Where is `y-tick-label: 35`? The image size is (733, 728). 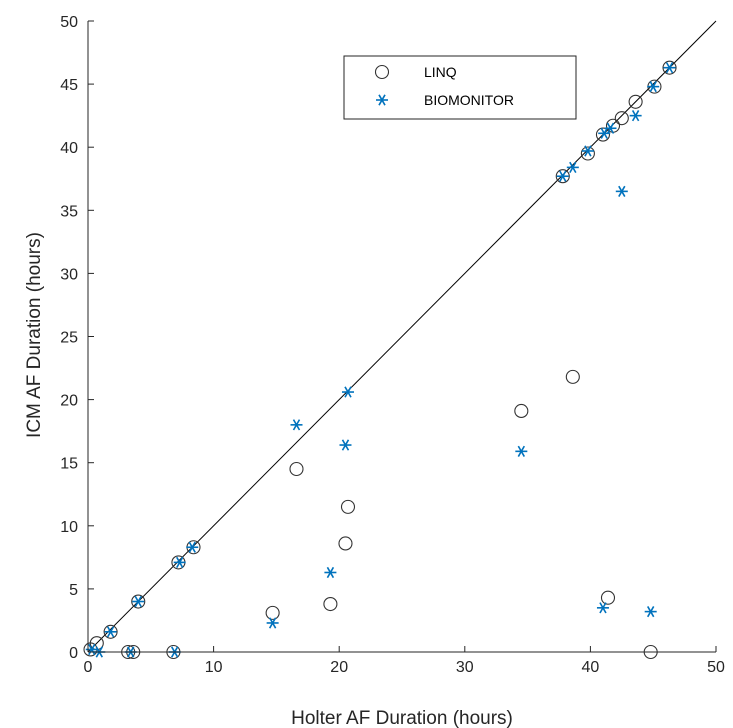 y-tick-label: 35 is located at coordinates (69, 211).